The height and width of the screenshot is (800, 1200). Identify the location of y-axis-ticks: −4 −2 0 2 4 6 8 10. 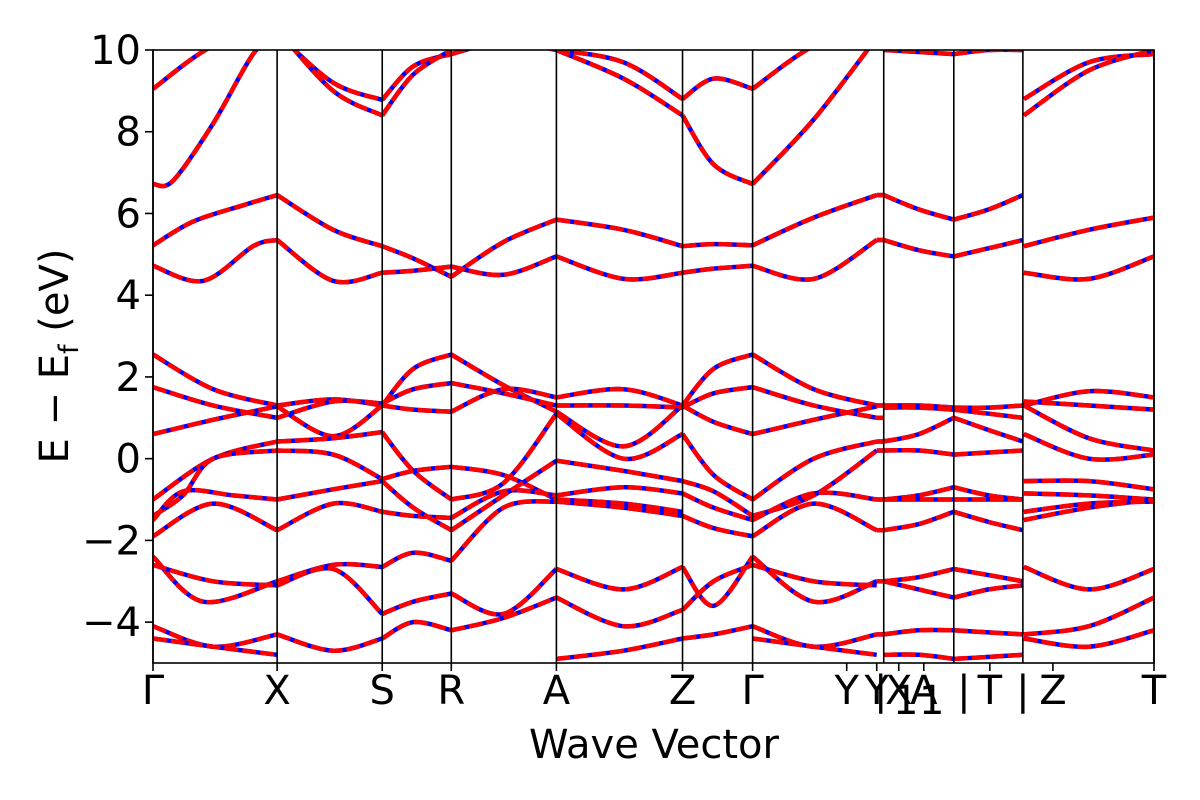
(117, 337).